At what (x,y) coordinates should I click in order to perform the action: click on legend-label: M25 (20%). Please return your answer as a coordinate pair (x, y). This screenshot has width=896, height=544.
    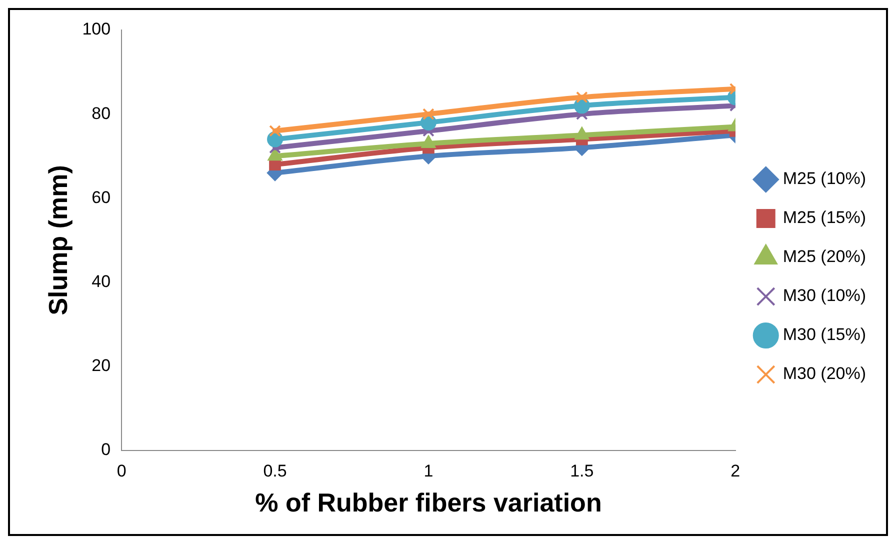
    Looking at the image, I should click on (824, 256).